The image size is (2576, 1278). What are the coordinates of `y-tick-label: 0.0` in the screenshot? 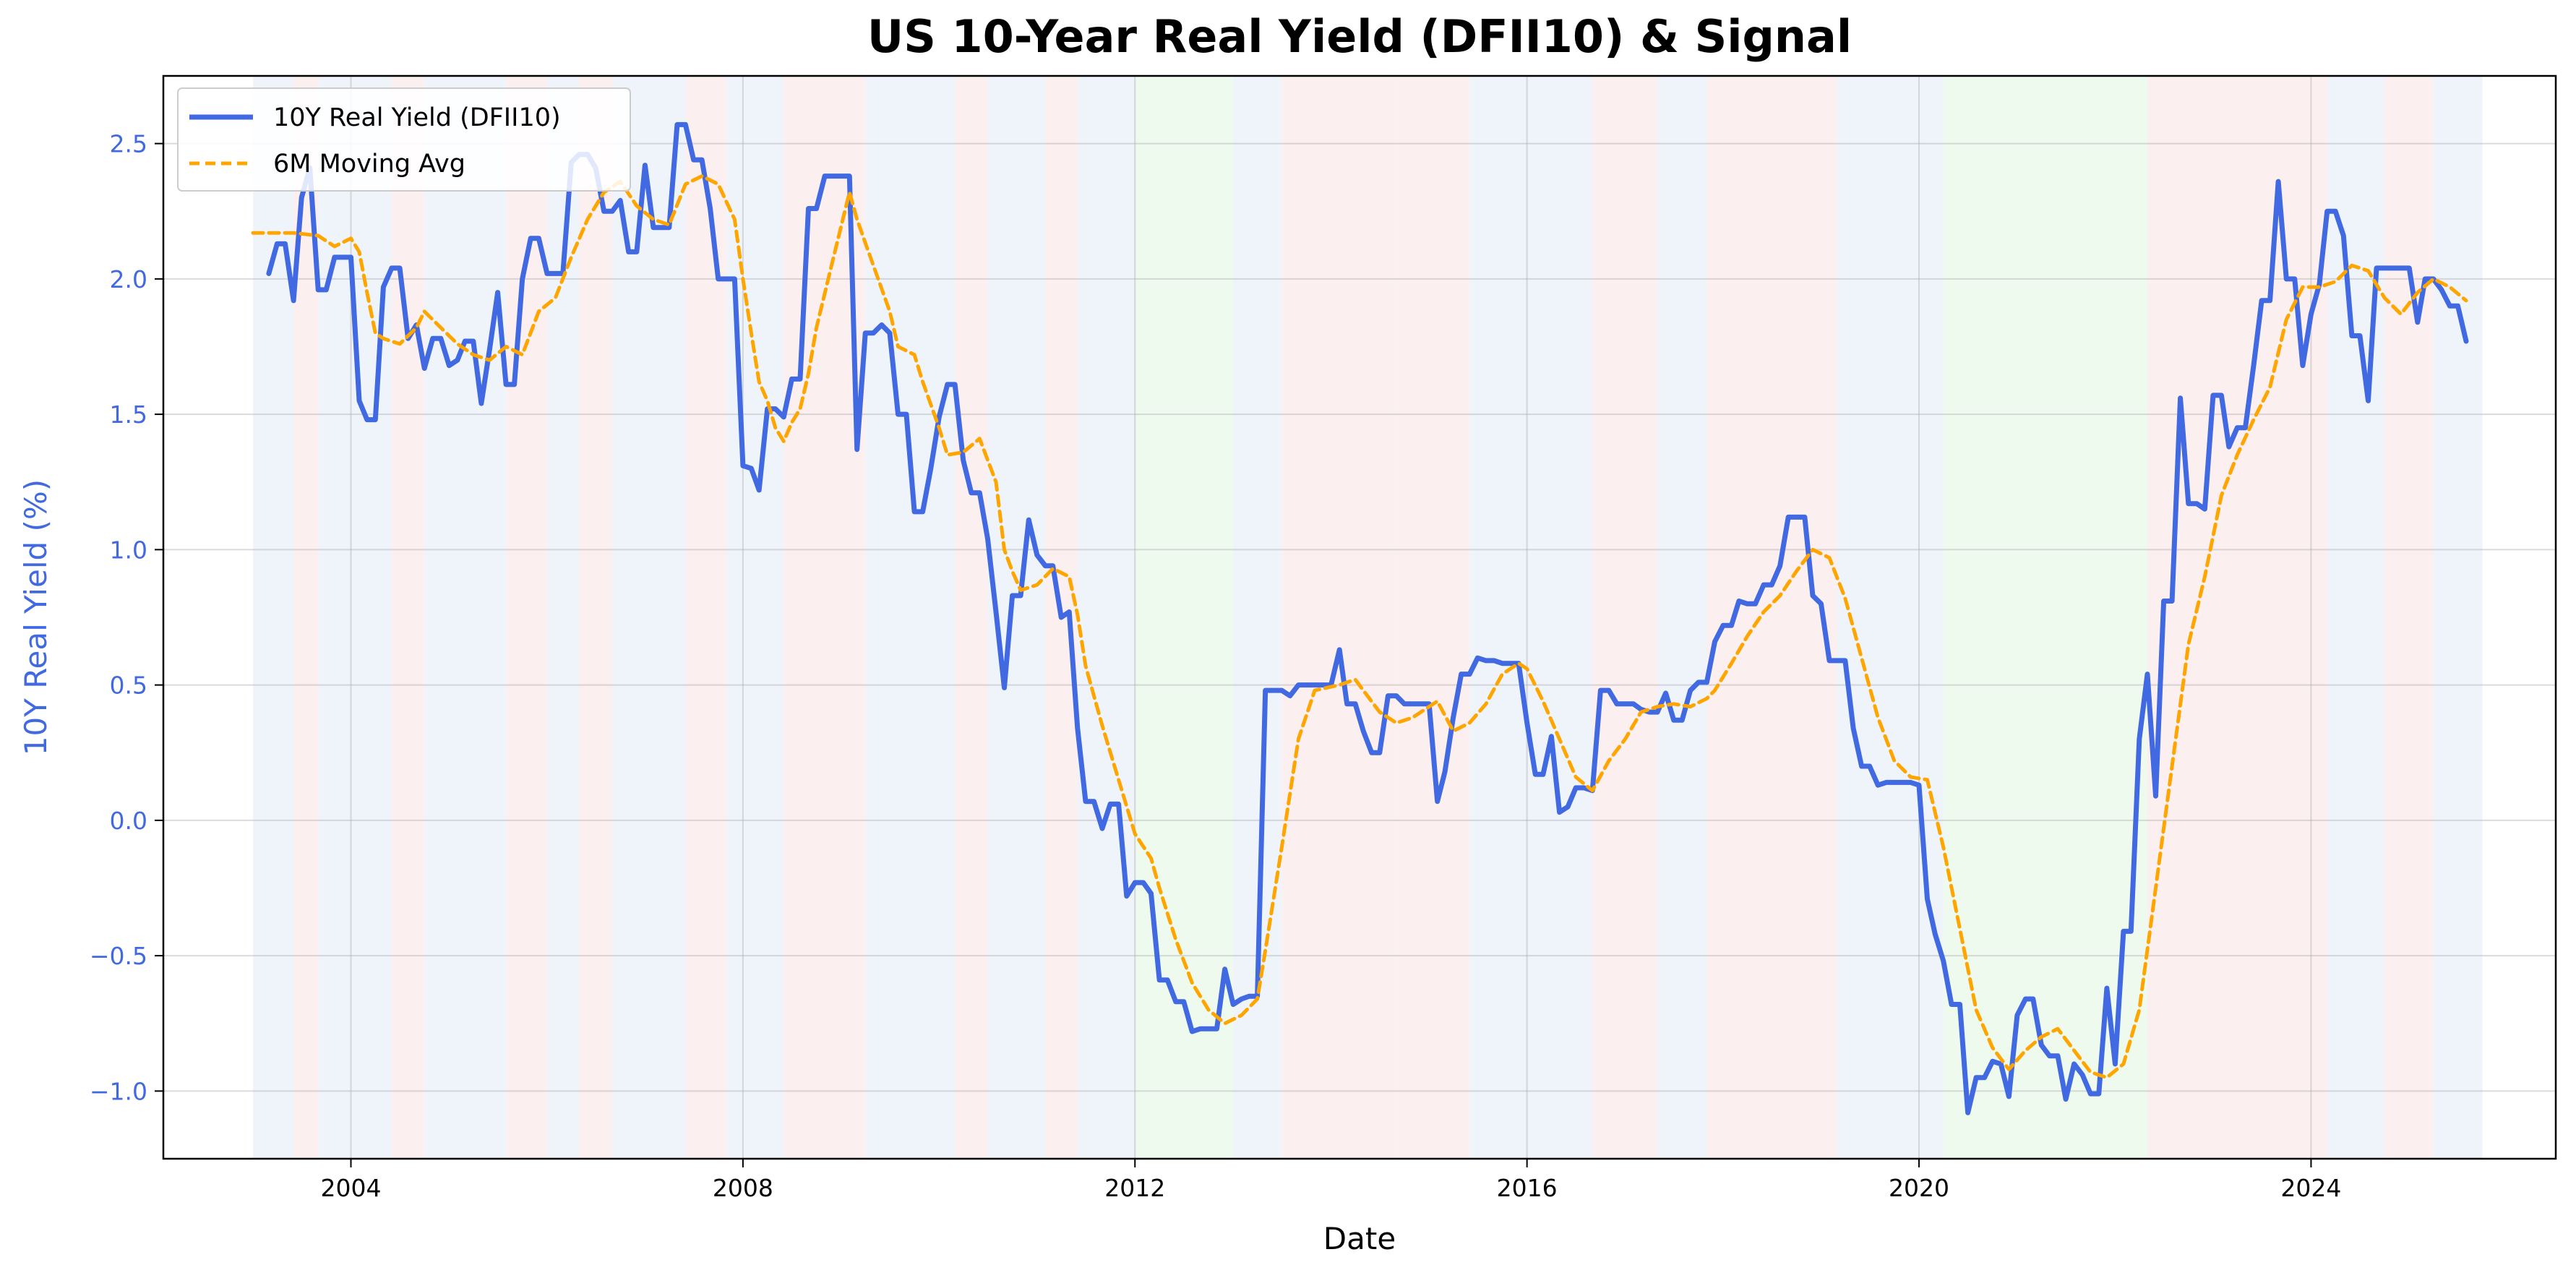 It's located at (128, 821).